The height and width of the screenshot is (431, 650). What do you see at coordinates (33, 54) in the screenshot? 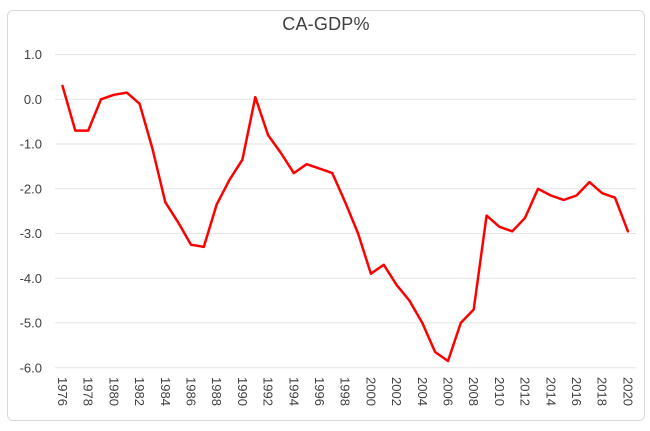
I see `y-tick-label: 1.0` at bounding box center [33, 54].